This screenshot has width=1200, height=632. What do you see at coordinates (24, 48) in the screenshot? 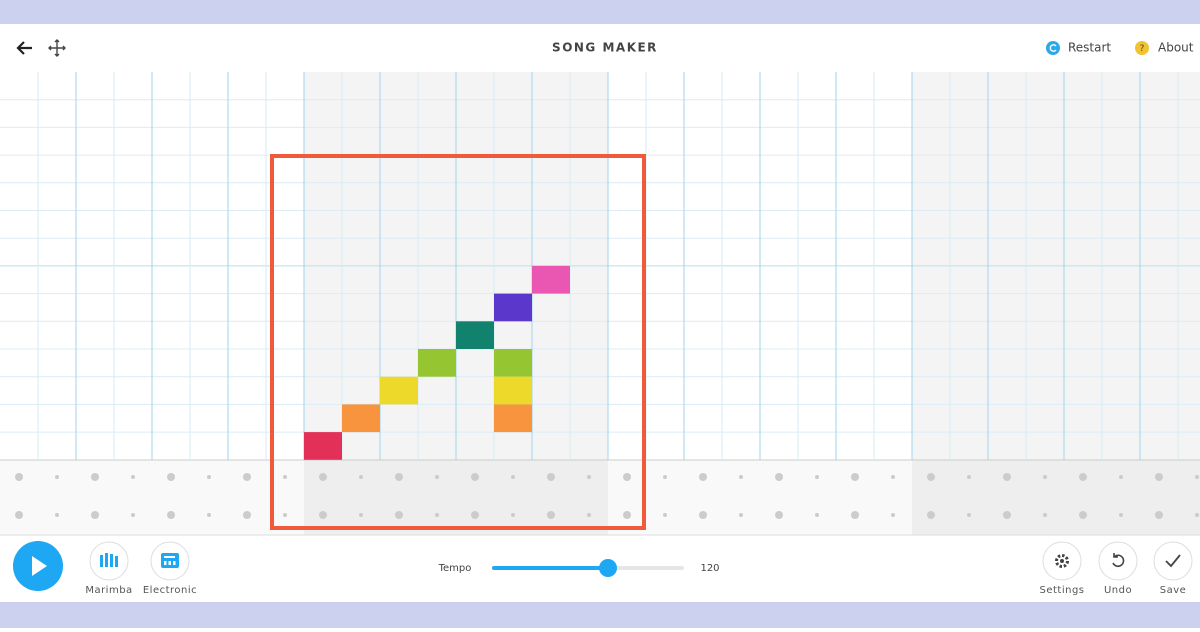
I see `back-button` at bounding box center [24, 48].